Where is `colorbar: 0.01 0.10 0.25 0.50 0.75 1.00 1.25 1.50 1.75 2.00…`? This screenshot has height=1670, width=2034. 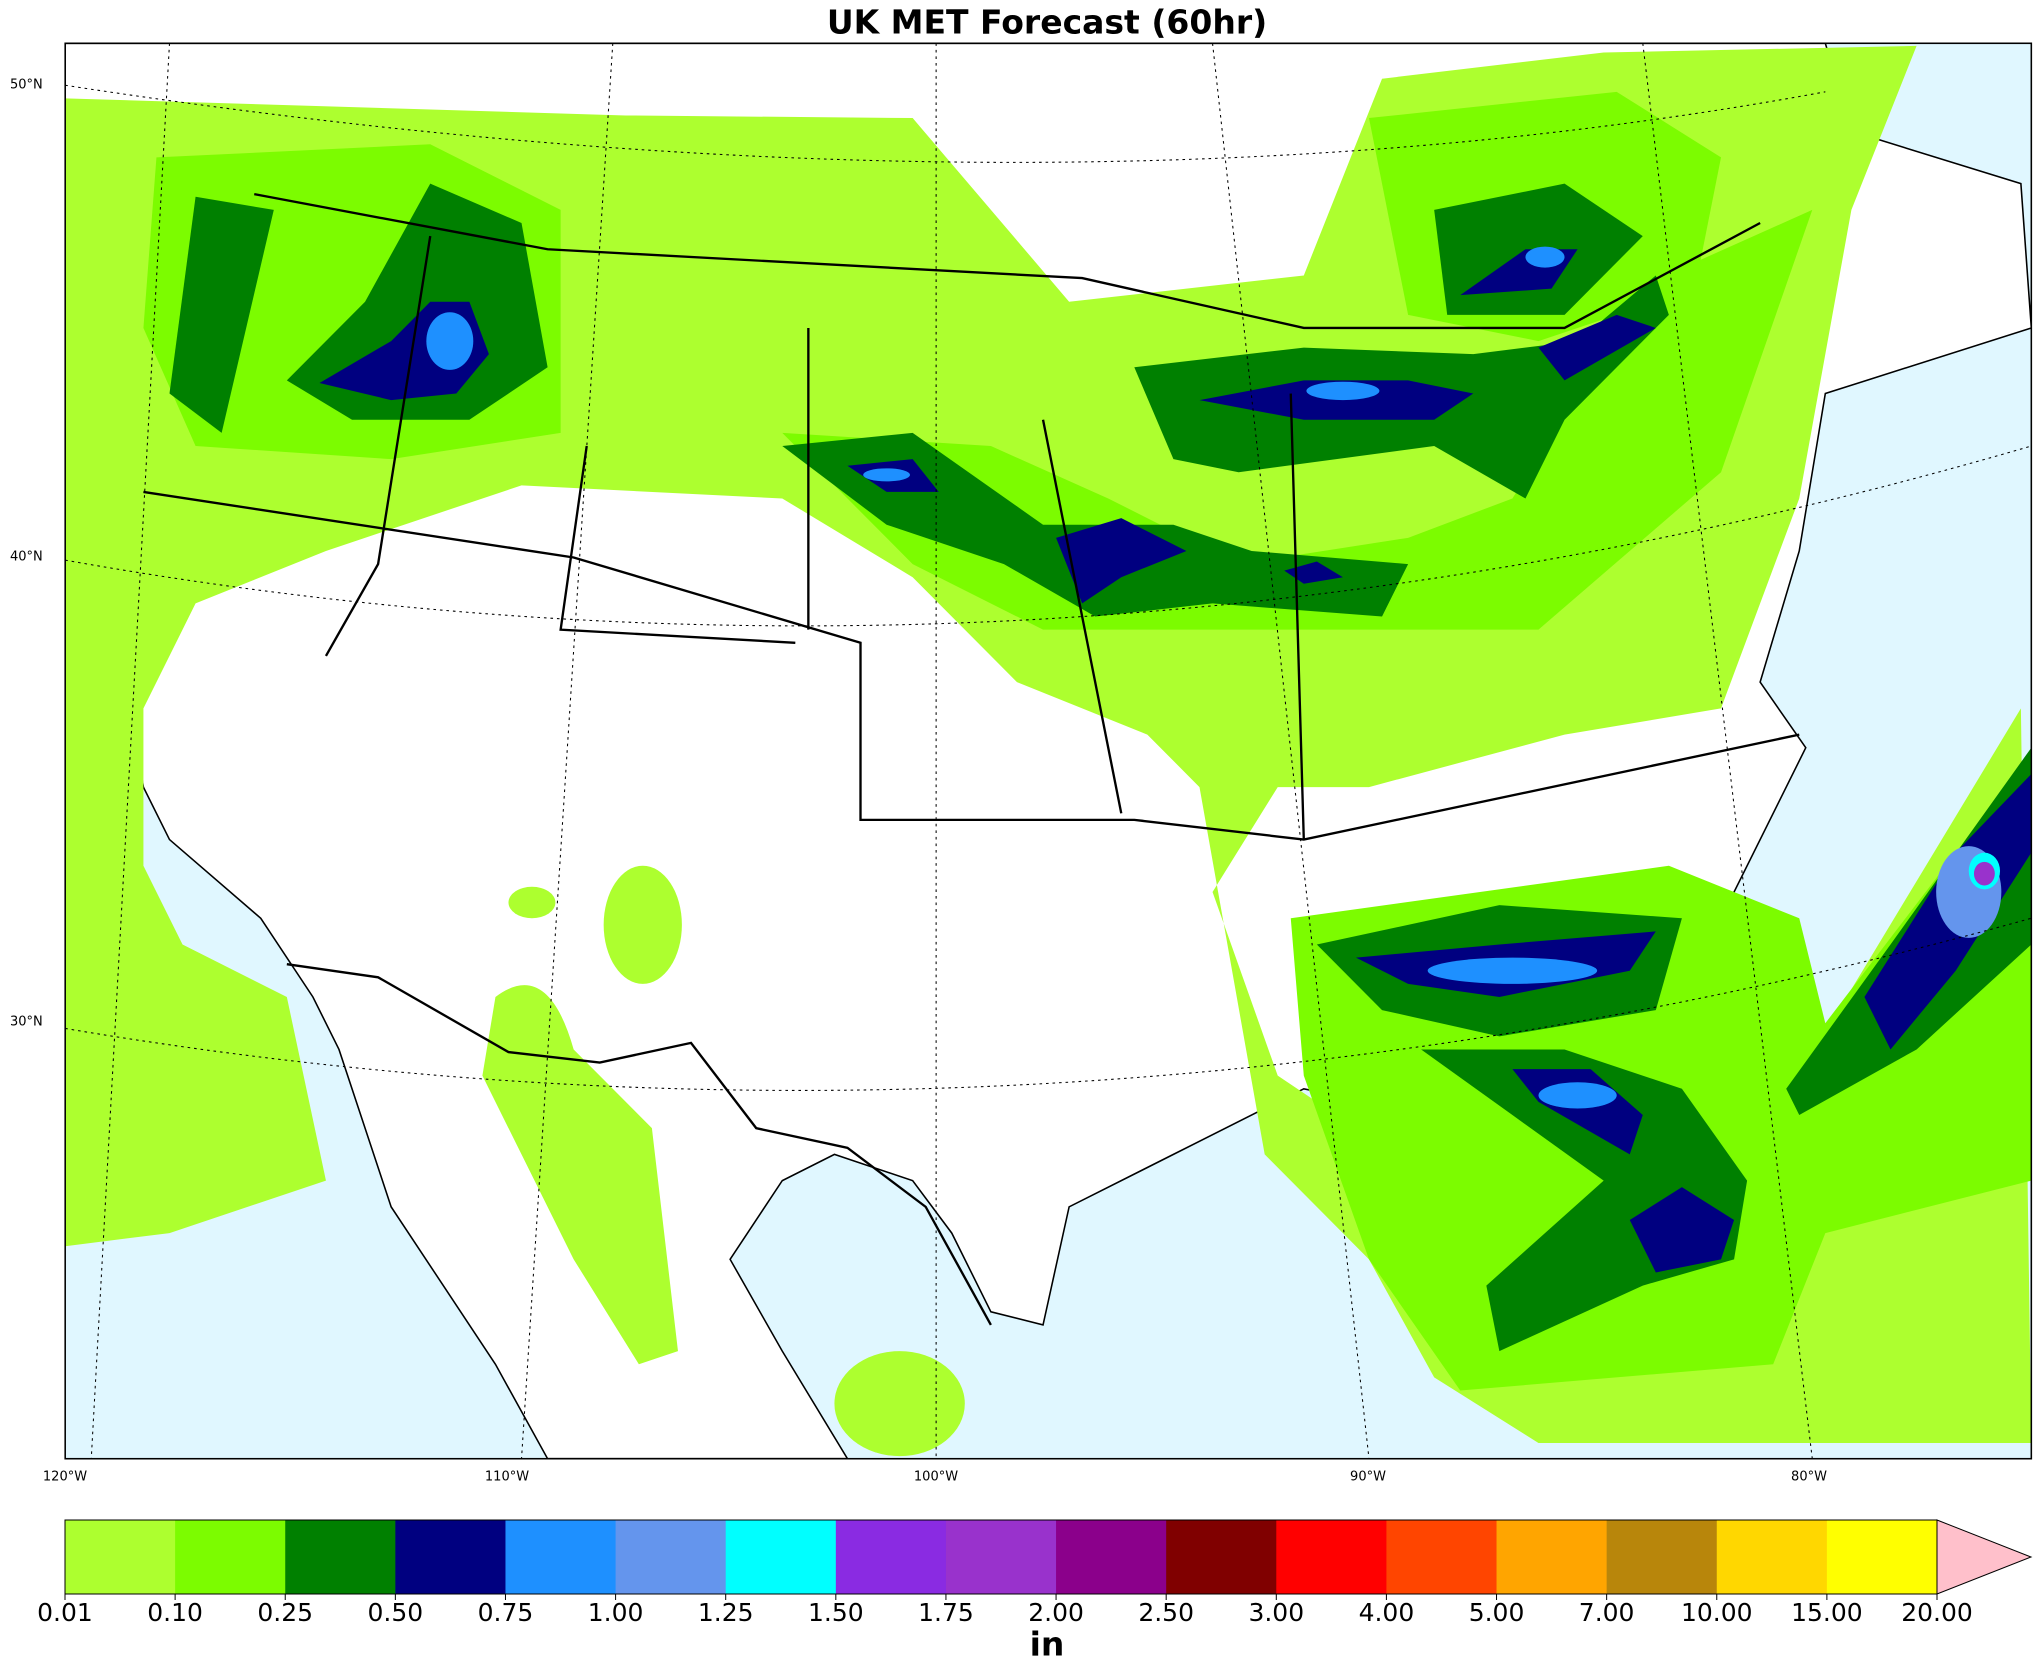
colorbar: 0.01 0.10 0.25 0.50 0.75 1.00 1.25 1.50 1.75 2.00… is located at coordinates (1035, 1591).